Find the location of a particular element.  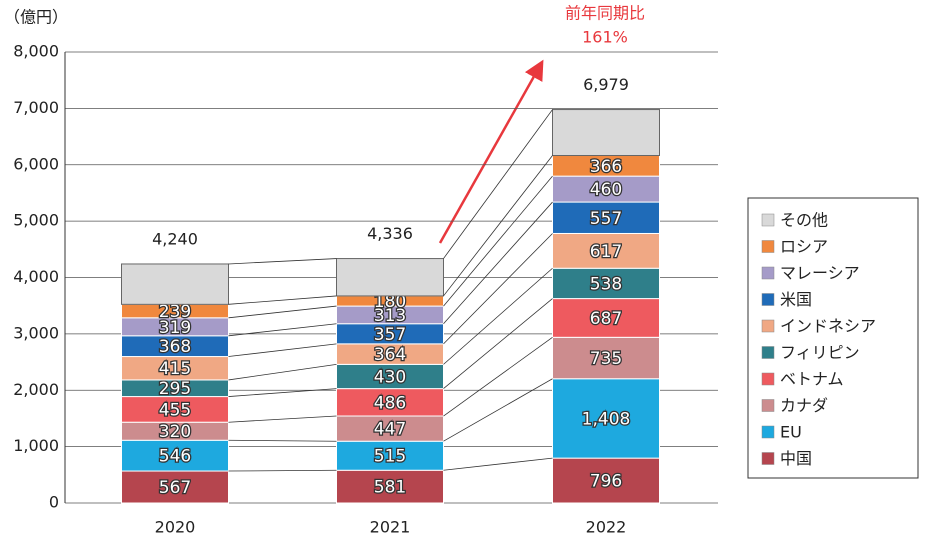

annotation: 前年同期比 is located at coordinates (605, 13).